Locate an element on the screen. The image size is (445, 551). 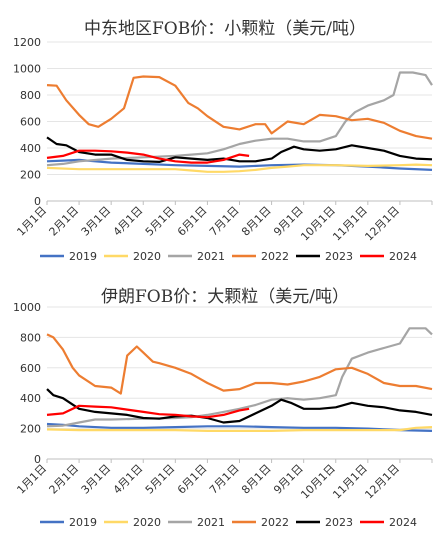
series-line-2019 is located at coordinates (239, 427).